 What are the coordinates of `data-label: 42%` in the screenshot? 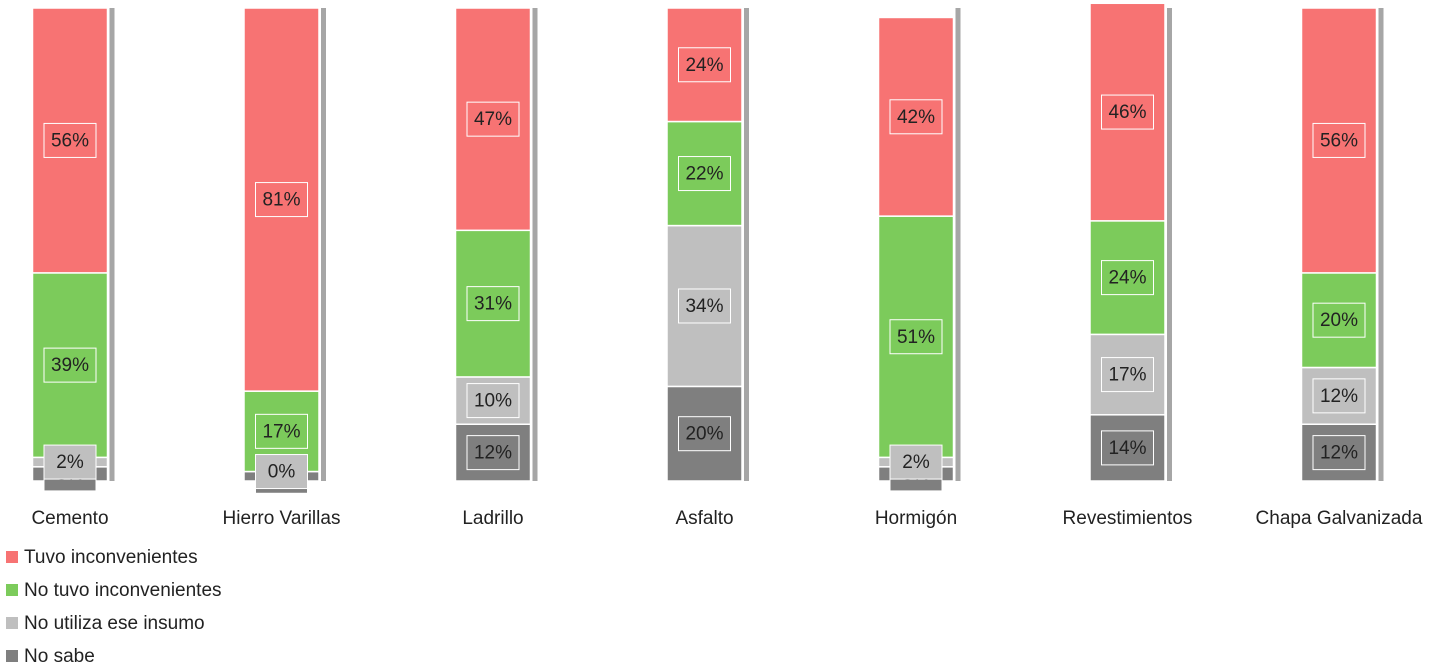 It's located at (916, 117).